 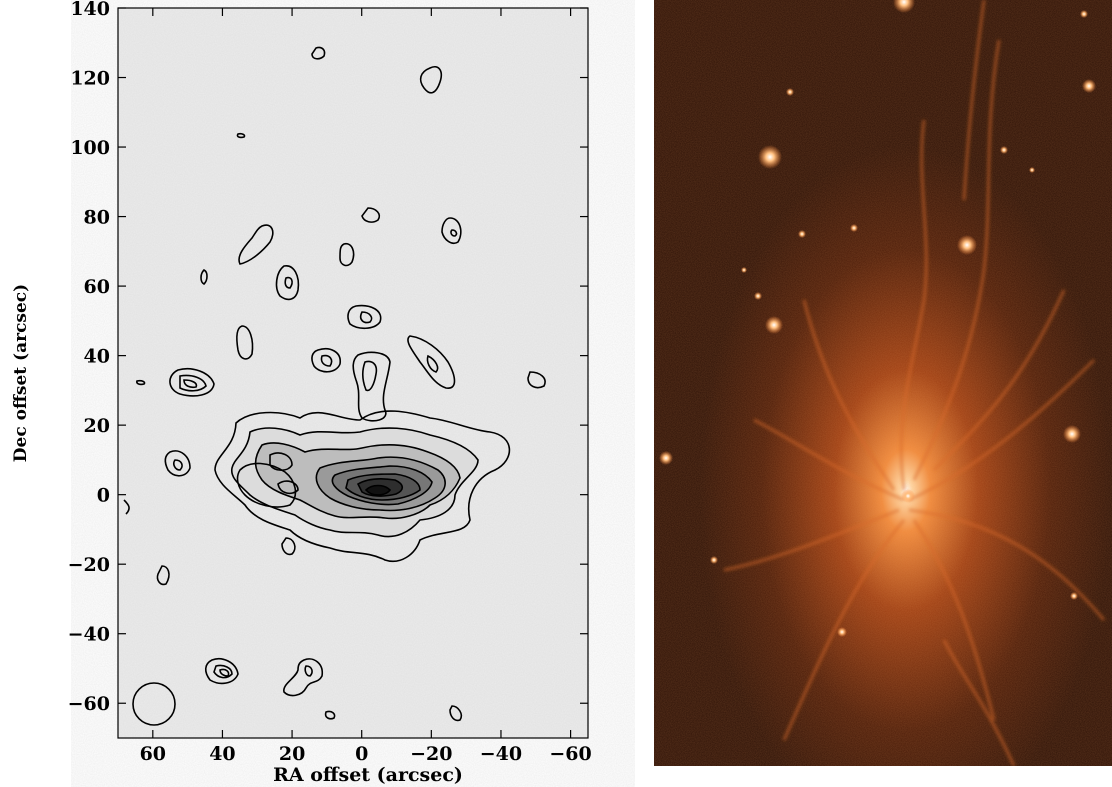 I want to click on y-tick-label: 120, so click(x=90, y=79).